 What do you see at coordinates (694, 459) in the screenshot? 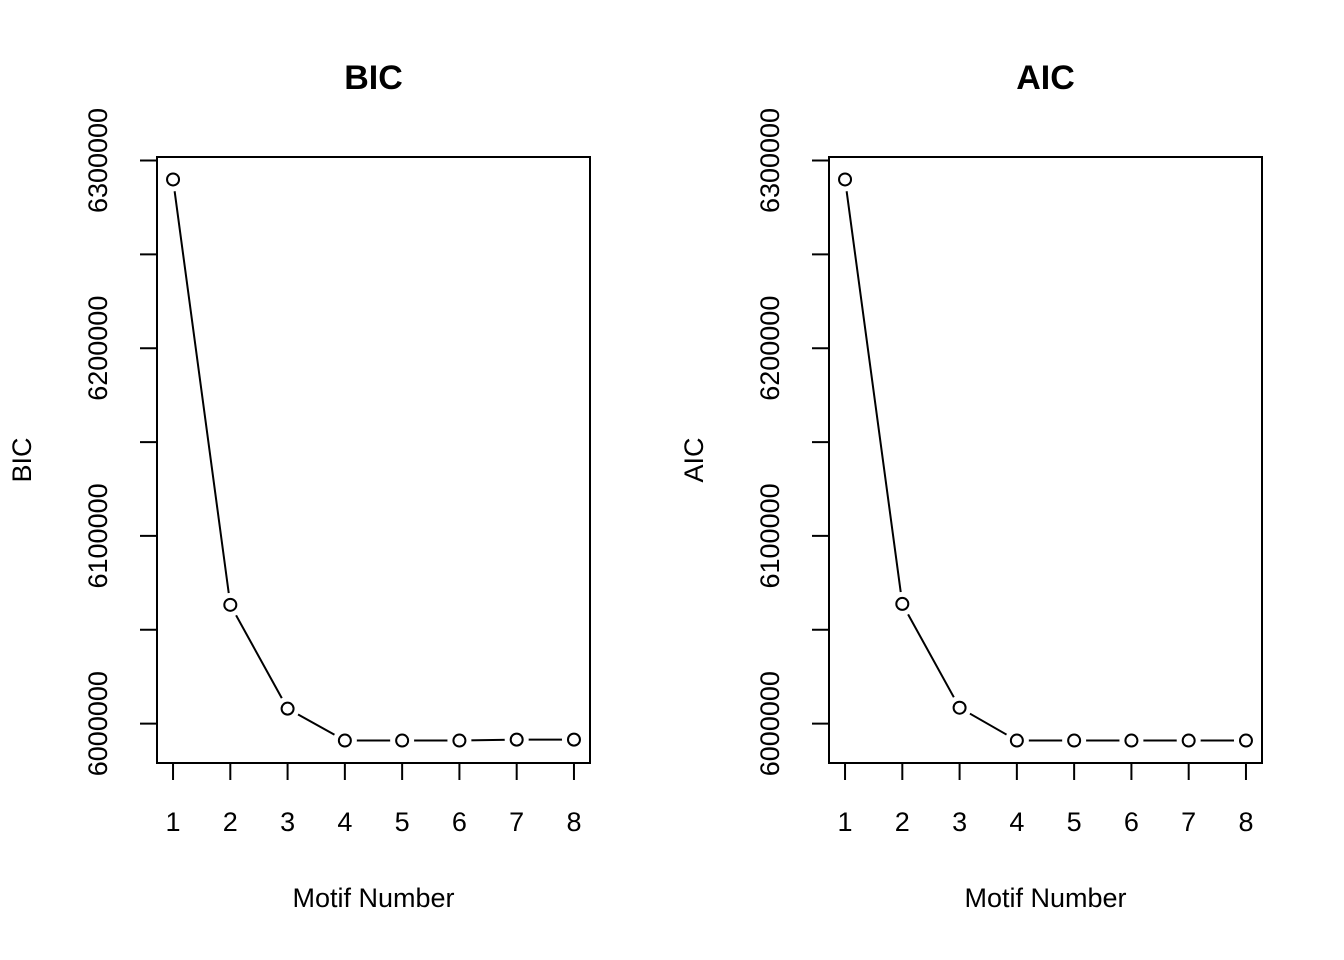
I see `y-axis-label: AIC` at bounding box center [694, 459].